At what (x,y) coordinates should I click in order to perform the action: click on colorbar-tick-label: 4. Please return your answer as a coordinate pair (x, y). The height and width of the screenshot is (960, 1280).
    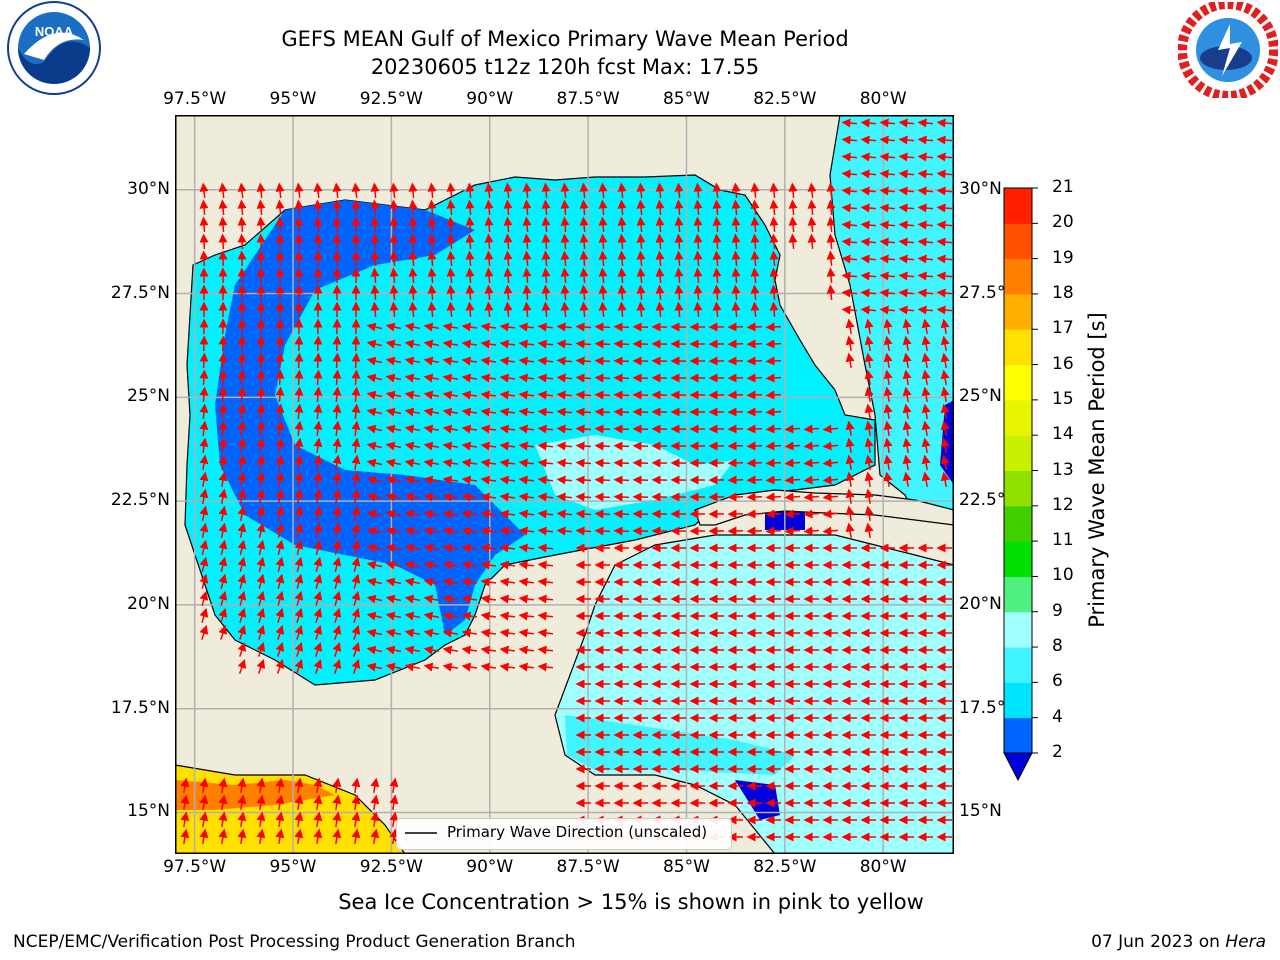
    Looking at the image, I should click on (1057, 716).